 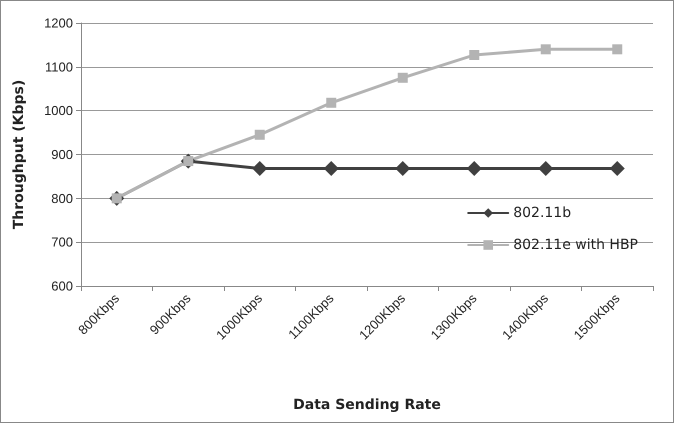 I want to click on y-tick-label: 1000, so click(x=58, y=110).